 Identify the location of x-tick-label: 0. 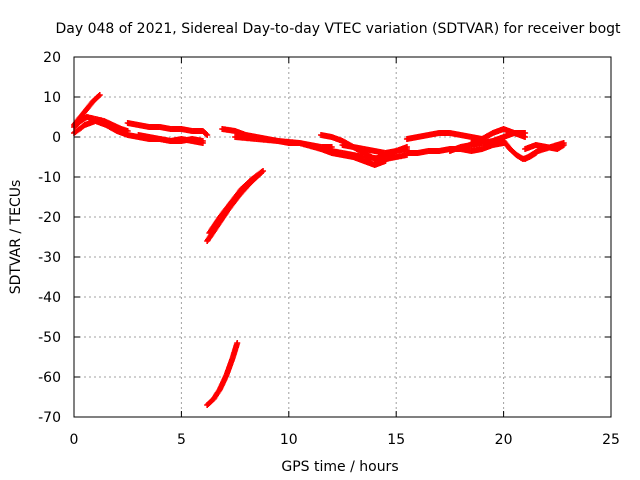
(74, 440).